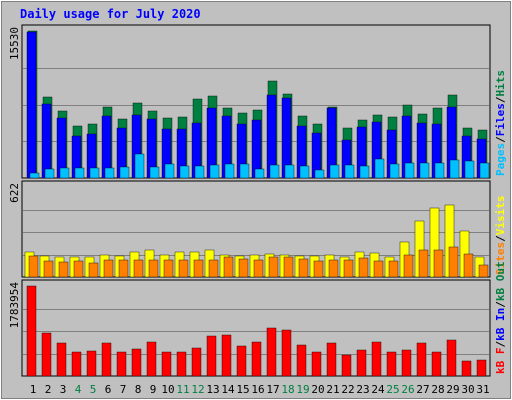 This screenshot has width=512, height=400. I want to click on legend-entry-kb-in-out-0: kB F, so click(500, 361).